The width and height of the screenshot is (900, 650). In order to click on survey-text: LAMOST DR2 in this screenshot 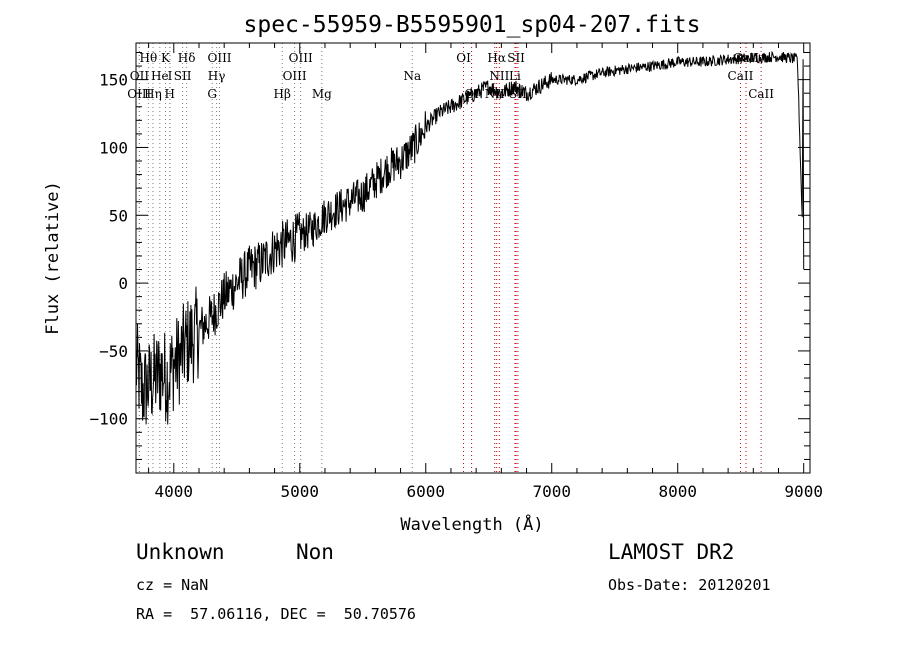, I will do `click(671, 552)`.